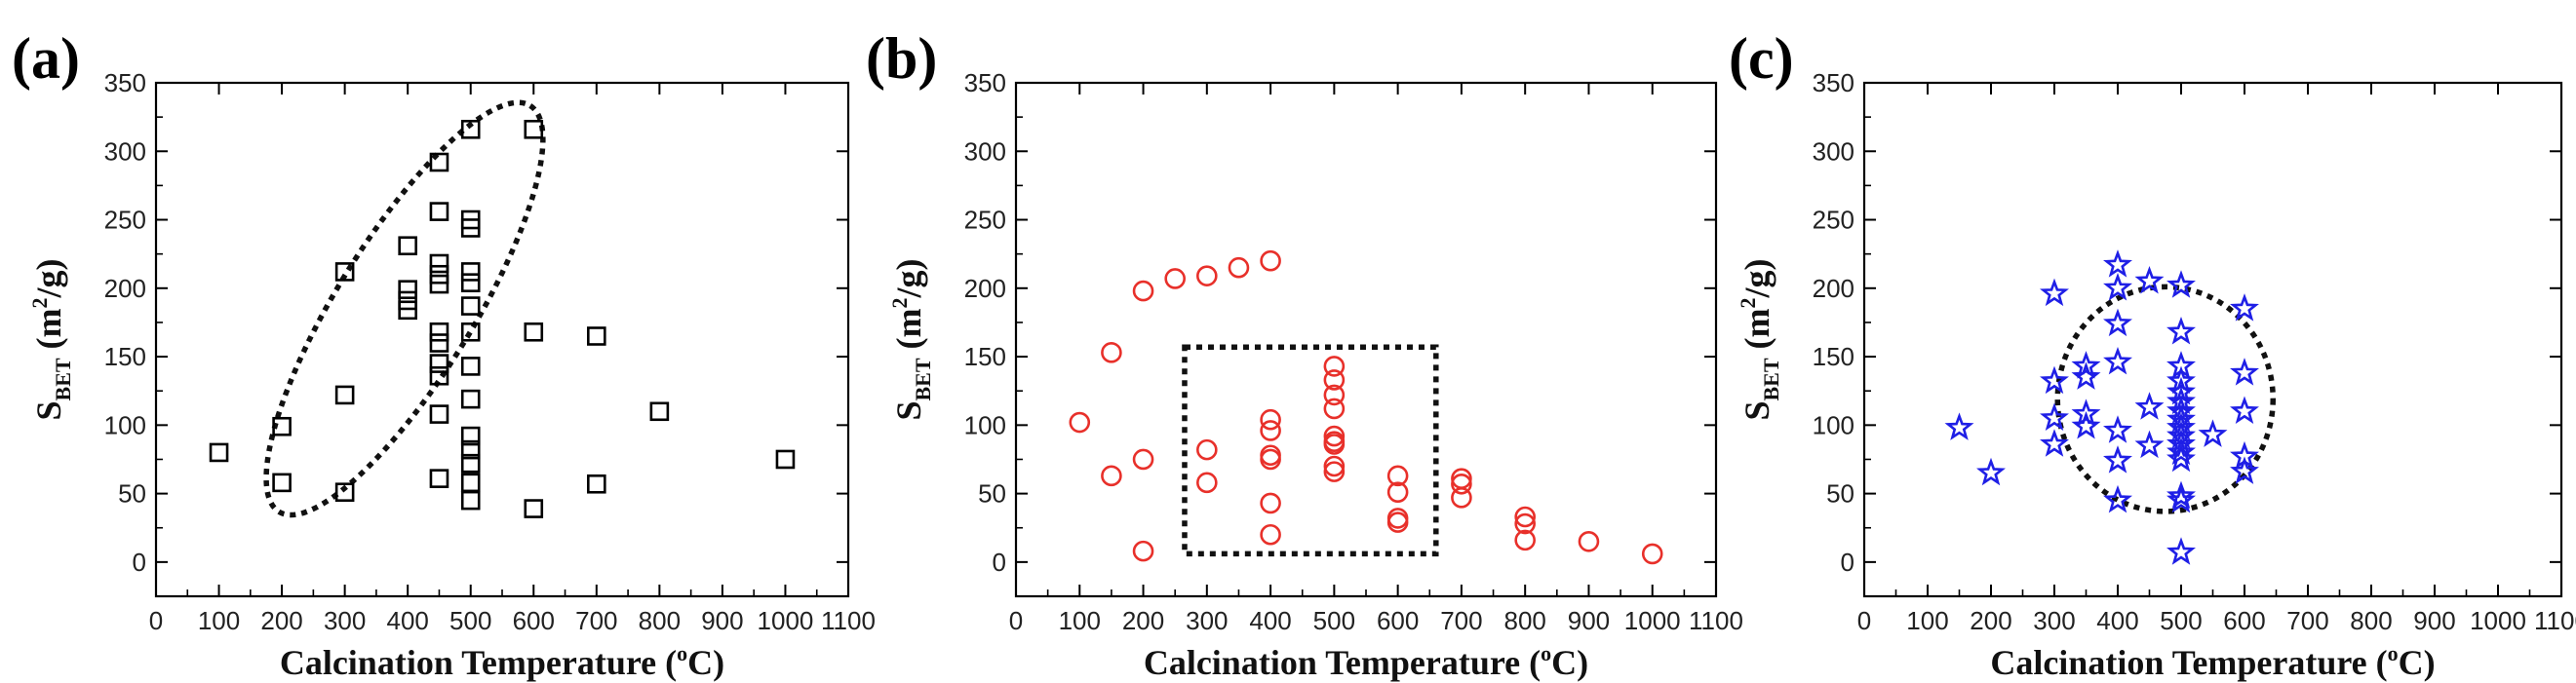 Image resolution: width=2576 pixels, height=683 pixels. I want to click on panel-c-xtick-label: 300, so click(2054, 621).